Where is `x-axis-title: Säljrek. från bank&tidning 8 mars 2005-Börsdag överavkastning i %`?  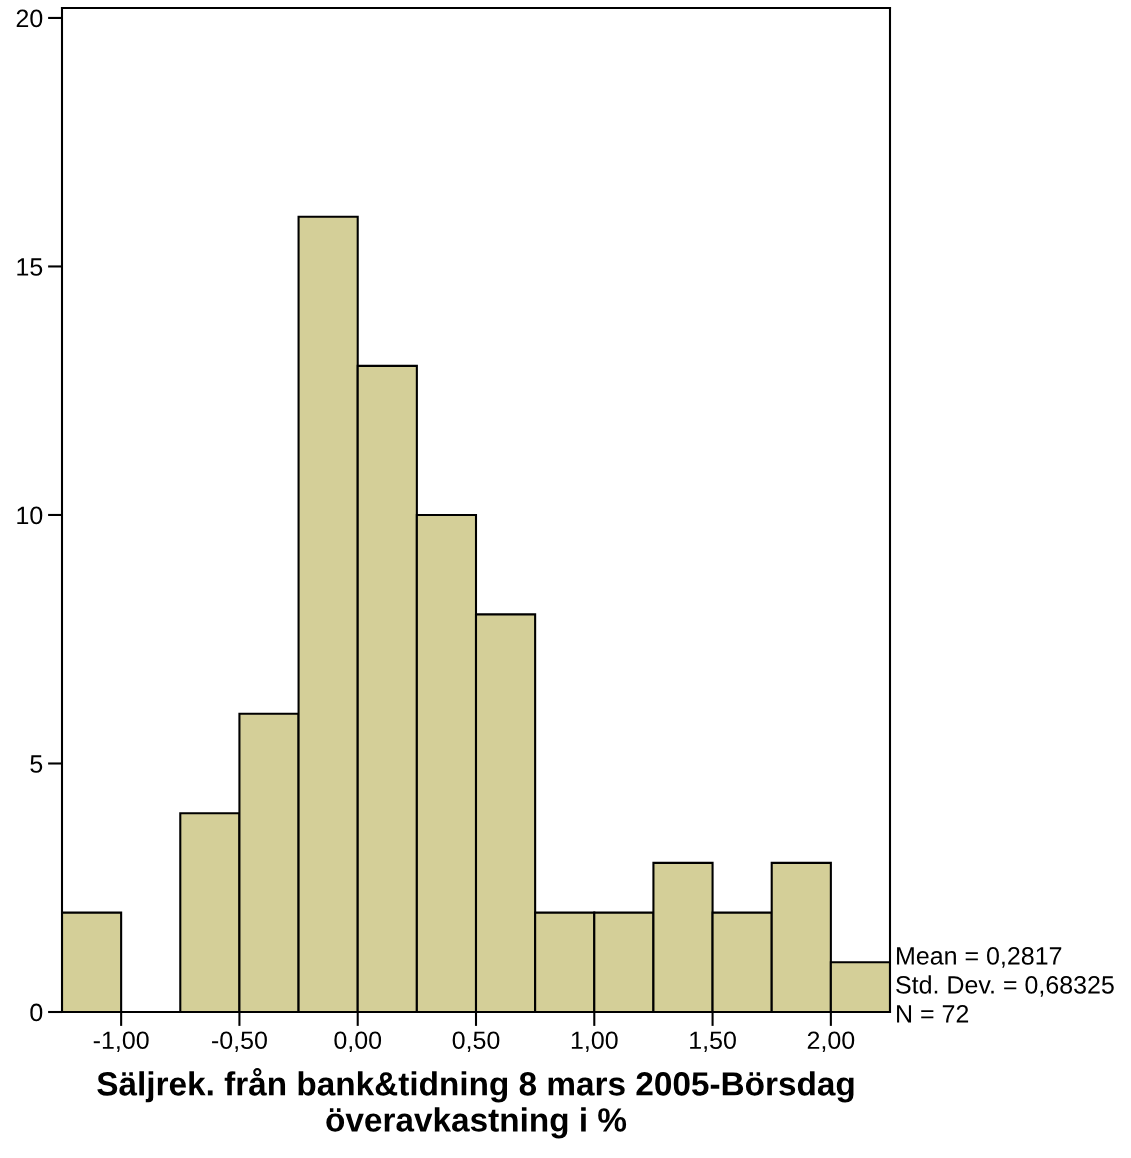
x-axis-title: Säljrek. från bank&tidning 8 mars 2005-Börsdag överavkastning i % is located at coordinates (475, 1103).